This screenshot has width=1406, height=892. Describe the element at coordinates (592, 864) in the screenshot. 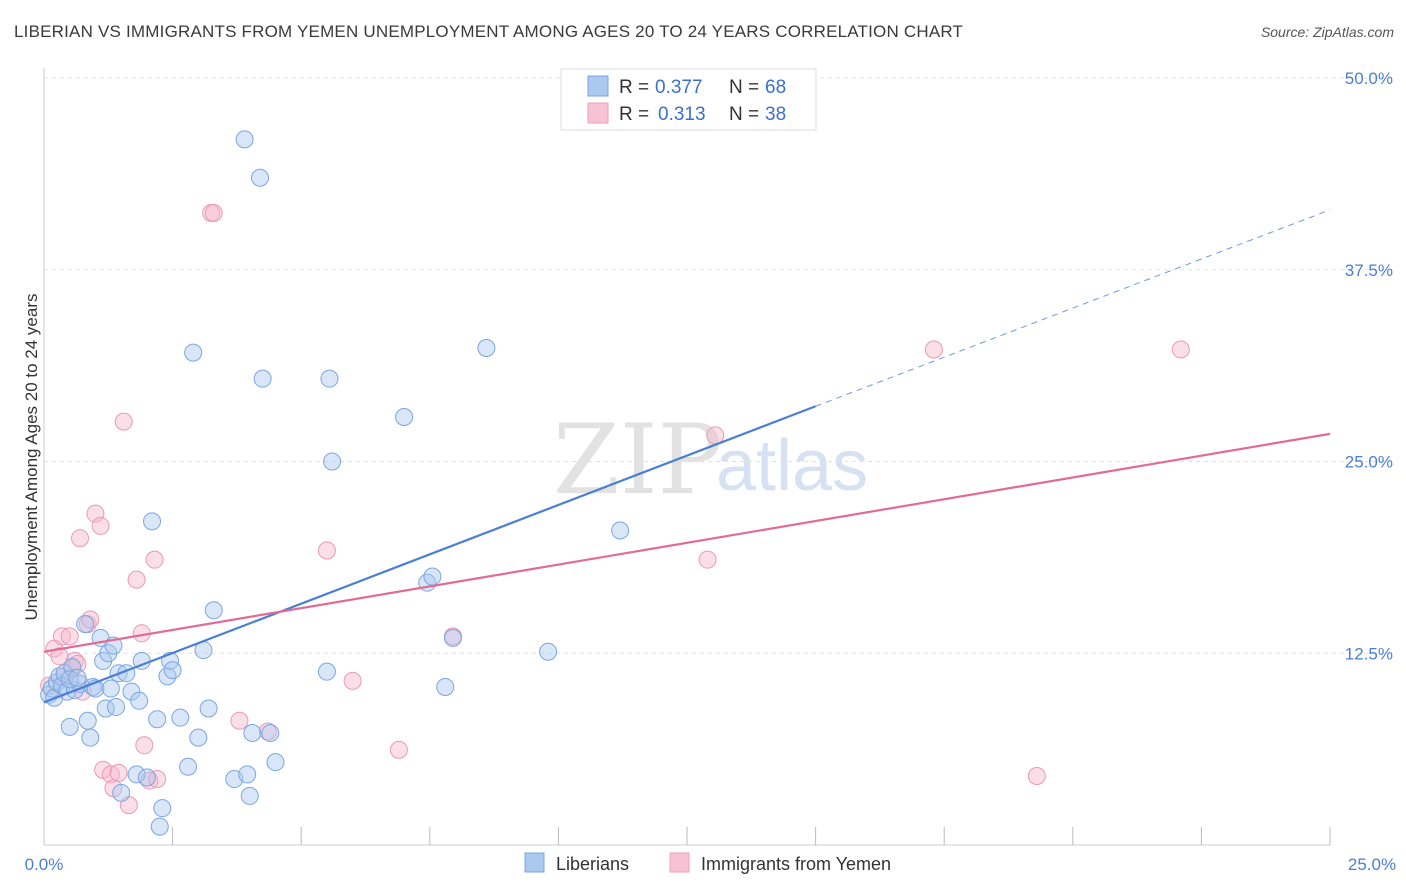

I see `bottom-legend-blue-label: Liberians` at that location.